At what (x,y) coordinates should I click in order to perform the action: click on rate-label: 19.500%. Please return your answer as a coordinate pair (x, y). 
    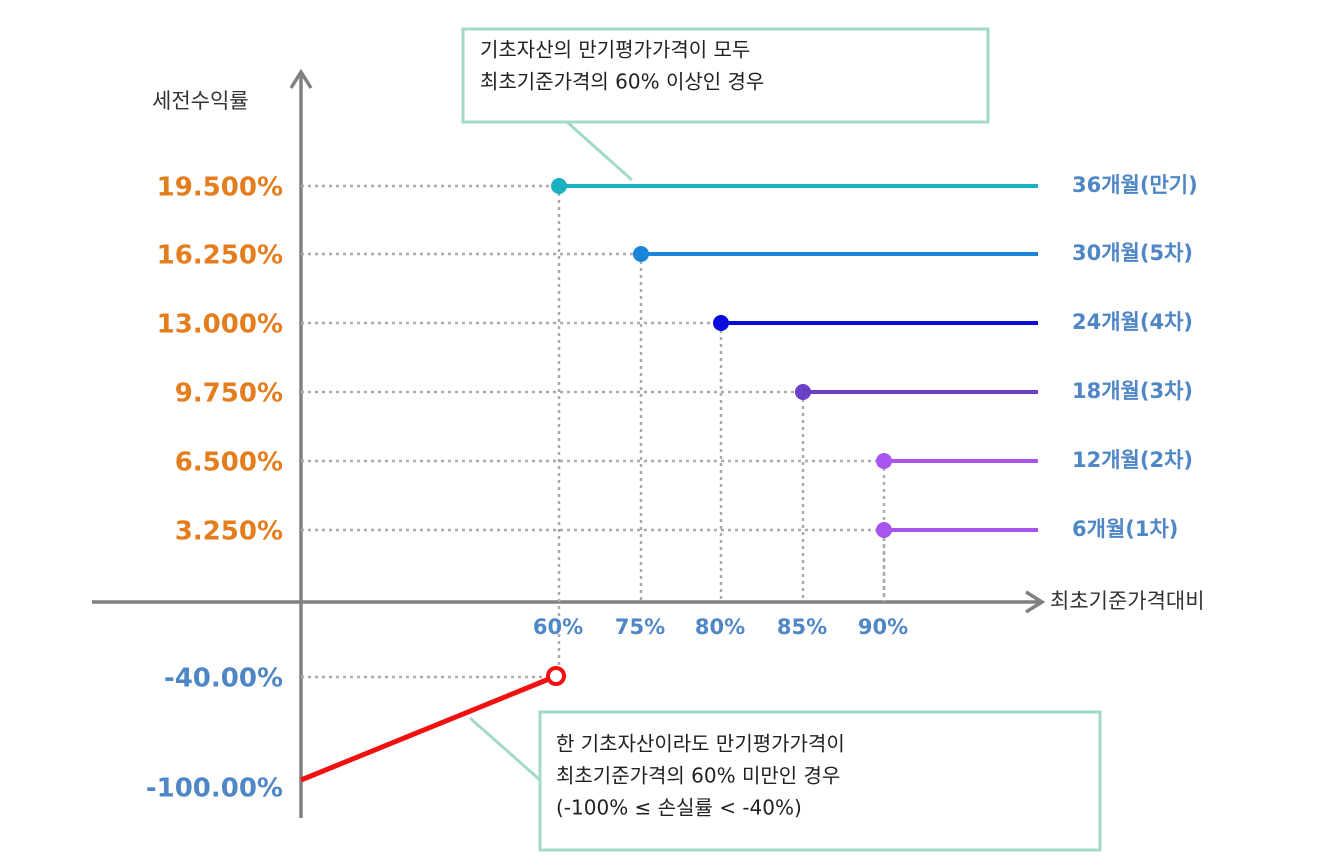
    Looking at the image, I should click on (220, 188).